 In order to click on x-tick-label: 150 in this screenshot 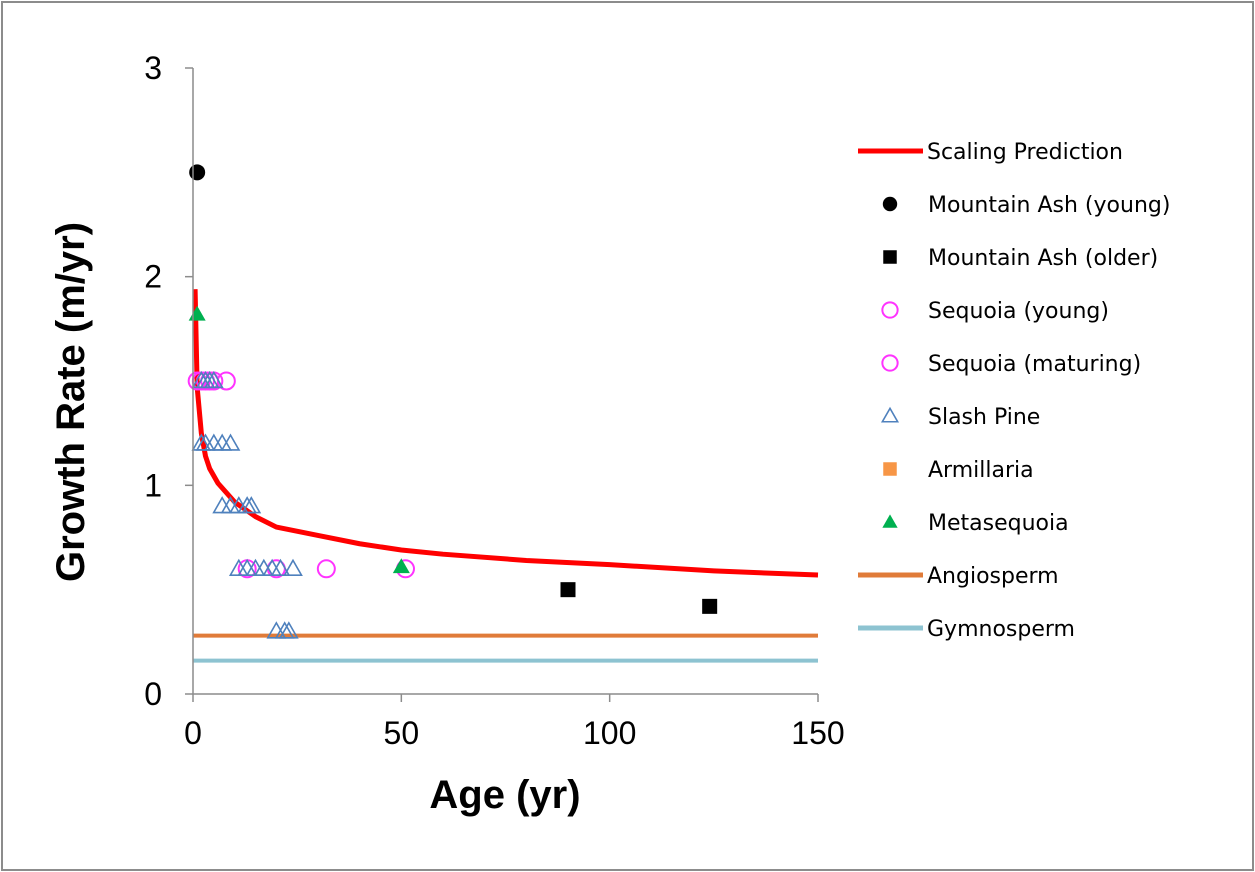, I will do `click(817, 733)`.